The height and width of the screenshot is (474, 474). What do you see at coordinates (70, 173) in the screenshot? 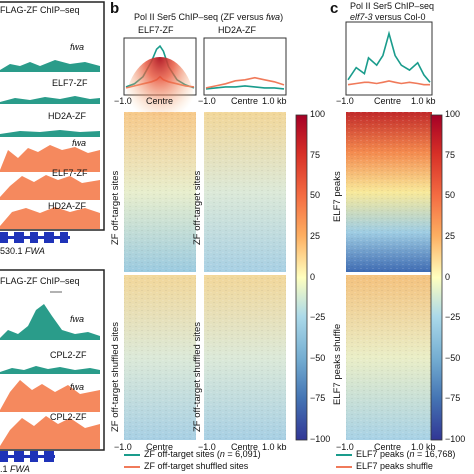
I see `track-label-elf7-2: ELF7-ZF` at bounding box center [70, 173].